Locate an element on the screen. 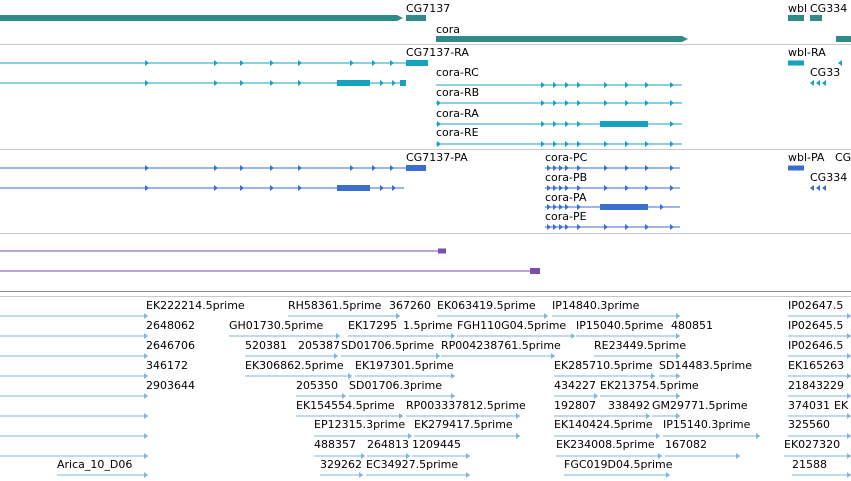 The height and width of the screenshot is (481, 851). est-label: 1.5prime is located at coordinates (428, 325).